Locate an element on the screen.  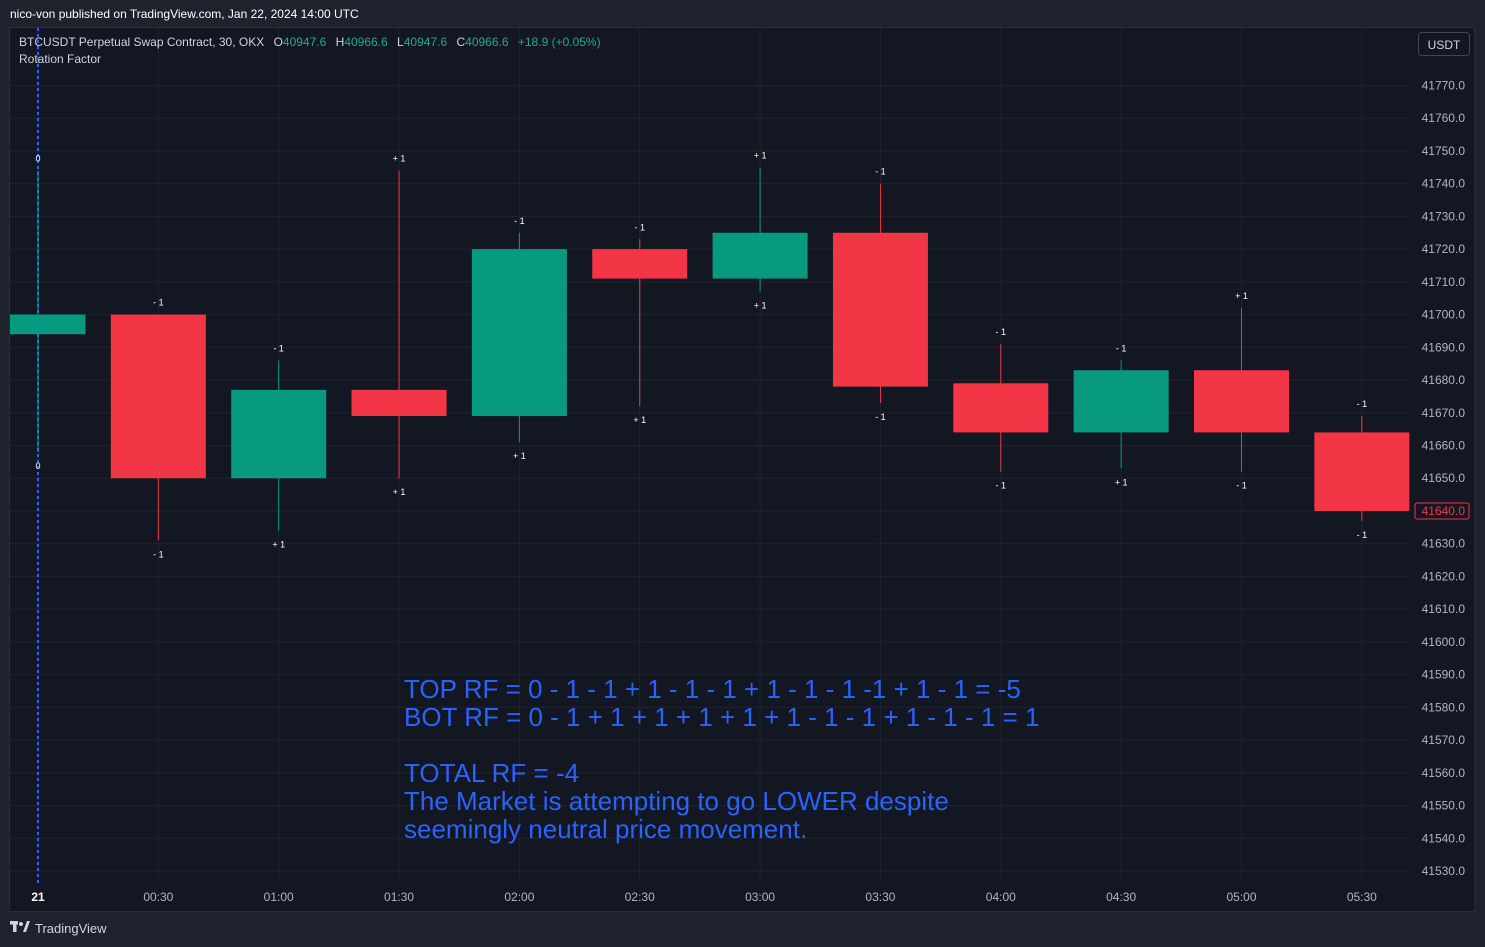
y-axis-tick-label: 41620.0 is located at coordinates (1444, 576).